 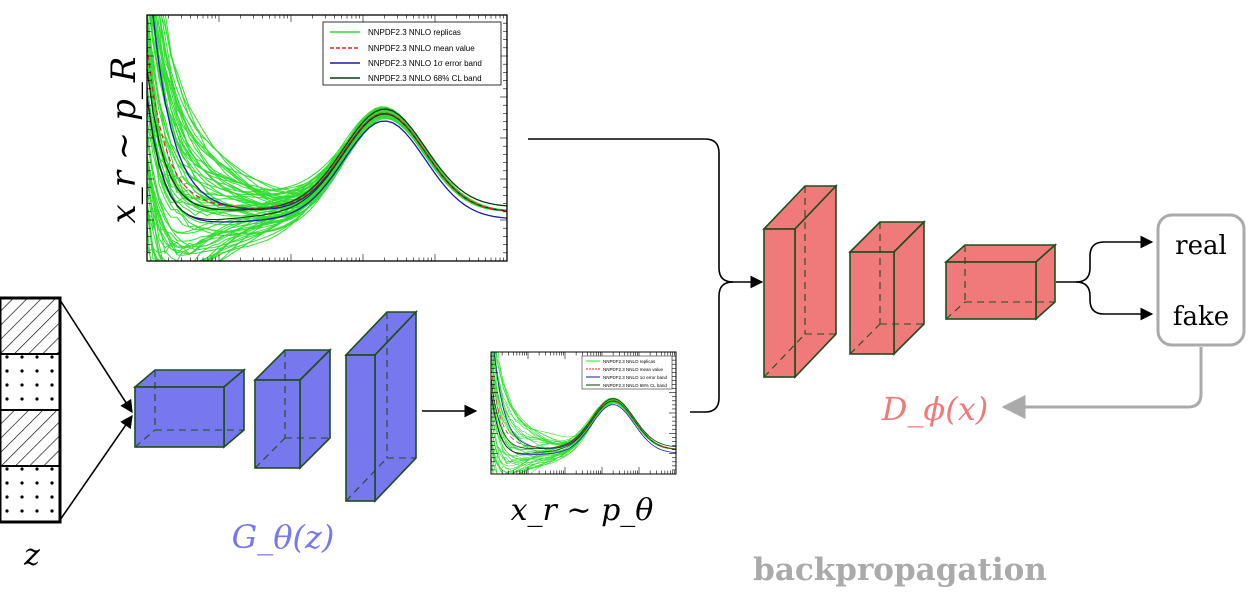 What do you see at coordinates (1201, 280) in the screenshot?
I see `output-box` at bounding box center [1201, 280].